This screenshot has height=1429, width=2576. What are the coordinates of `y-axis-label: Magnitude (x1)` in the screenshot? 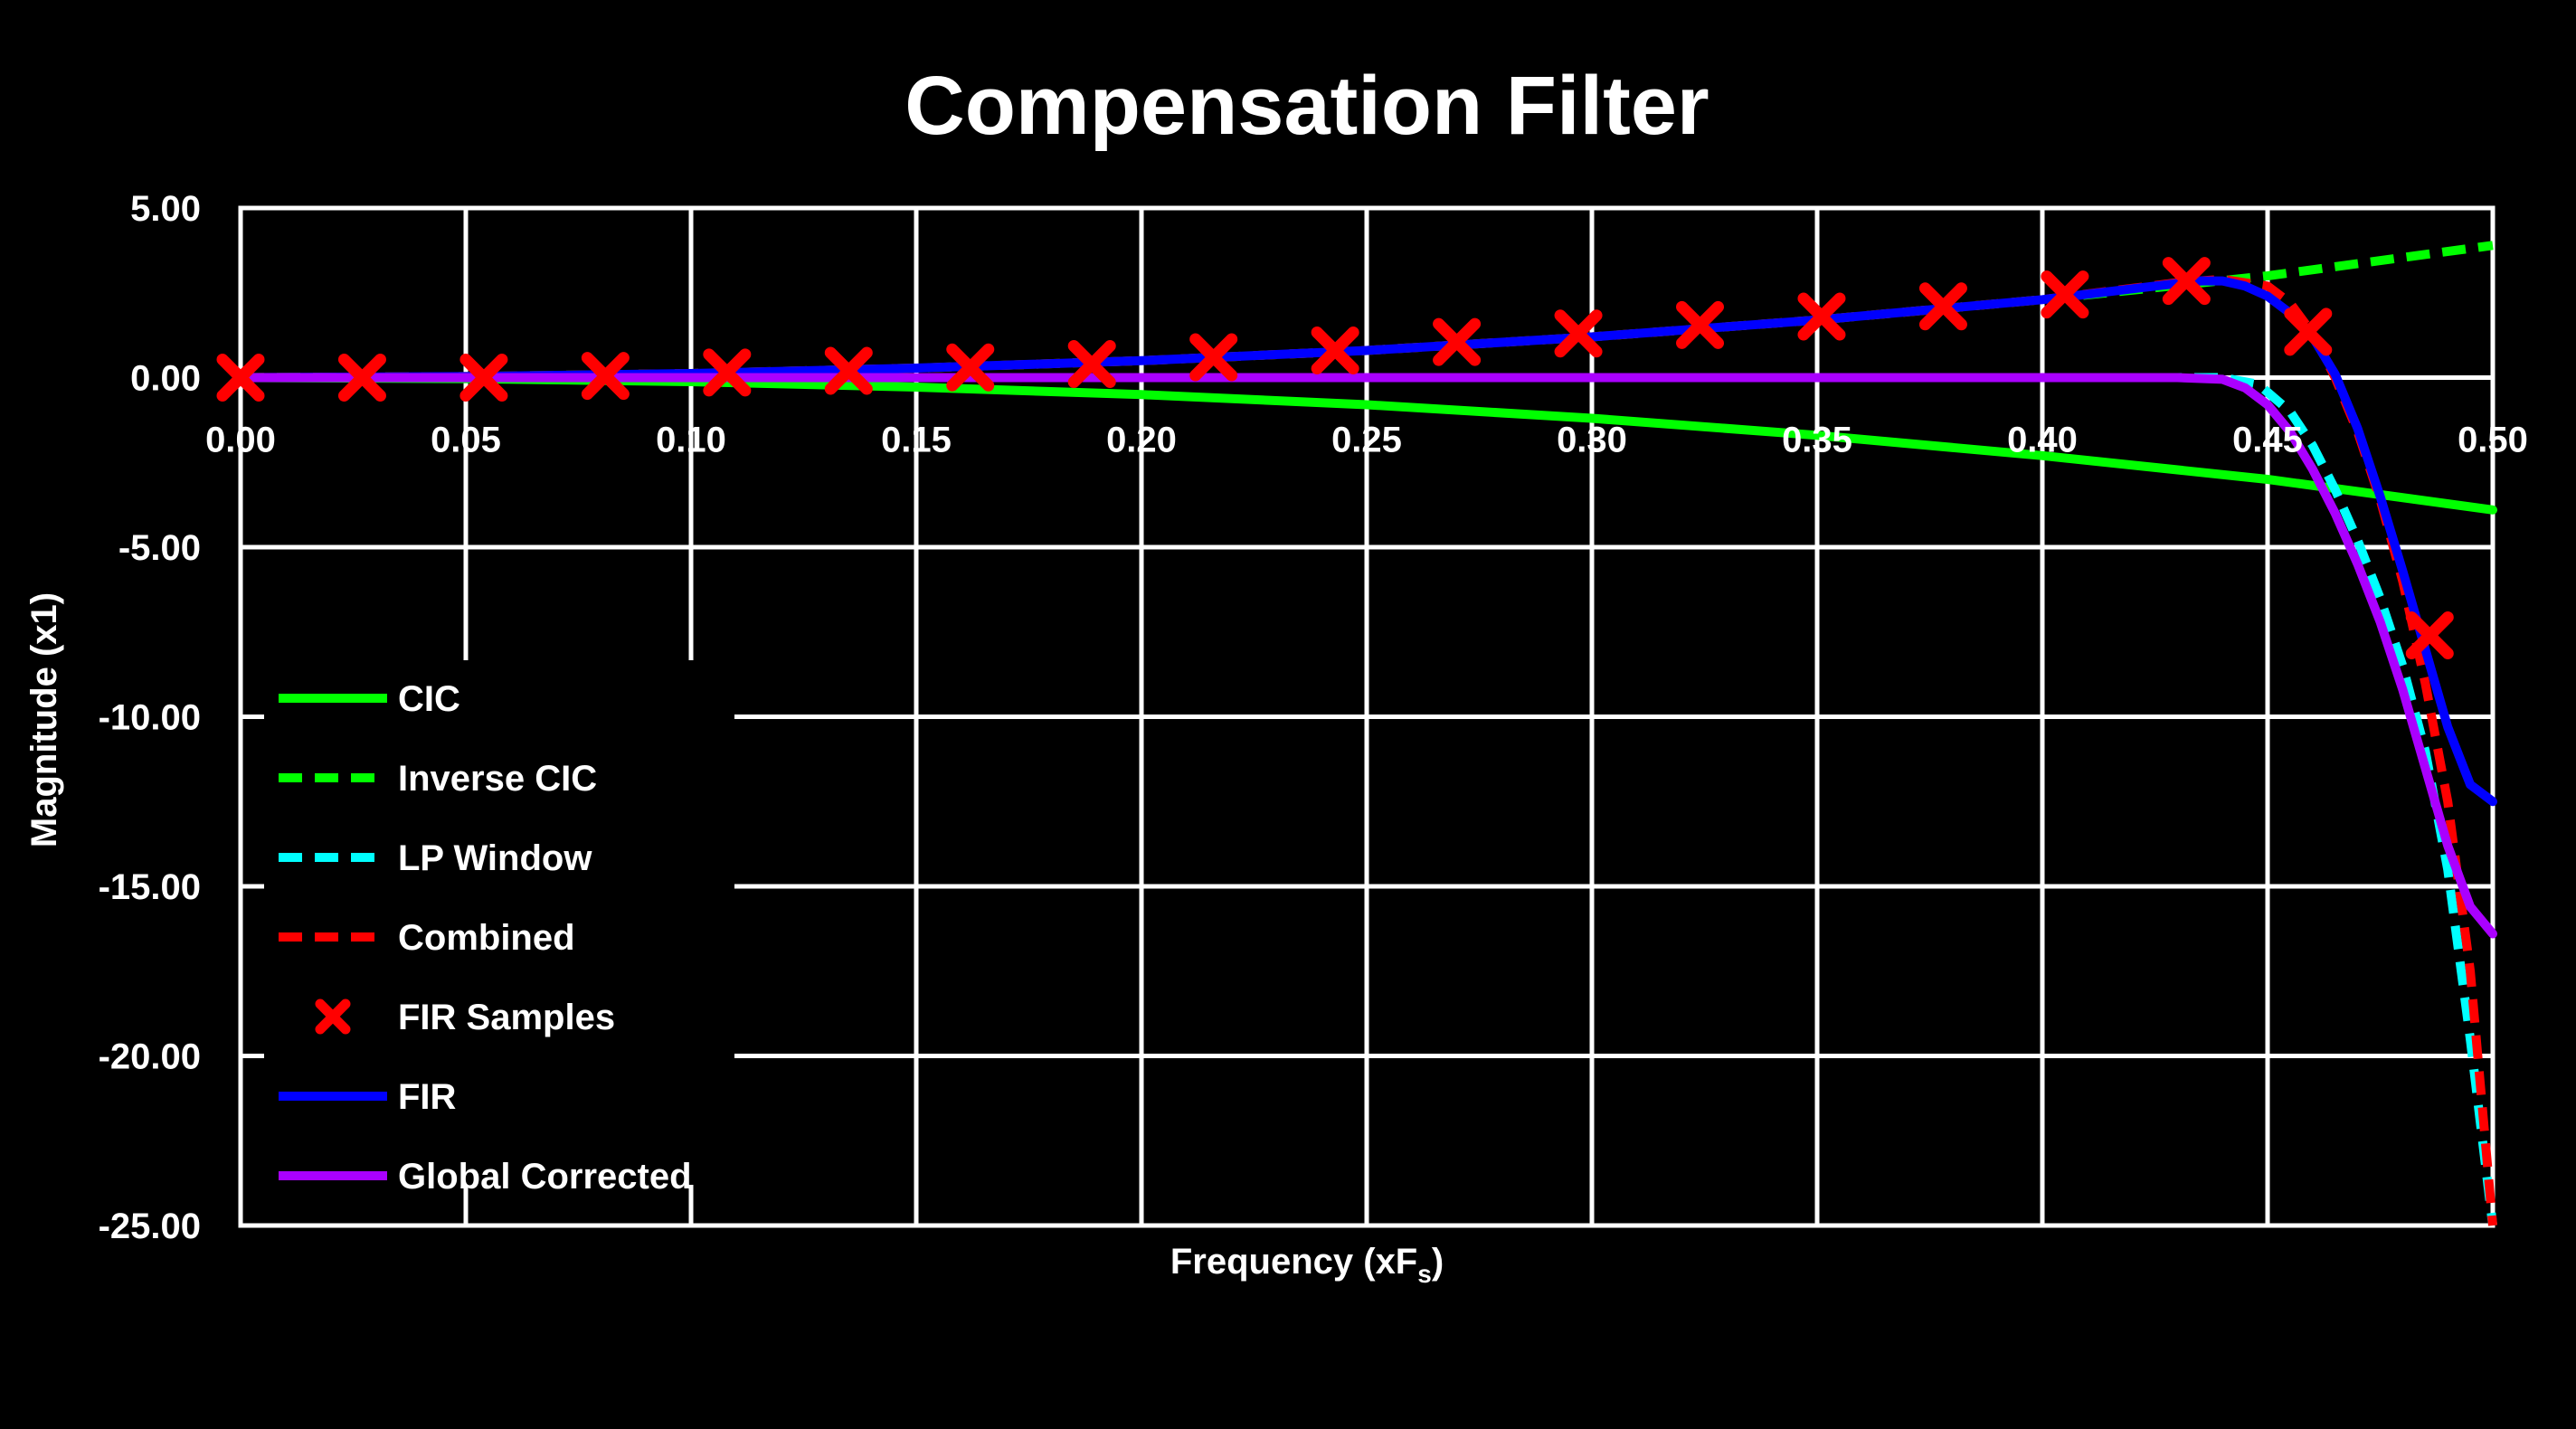 It's located at (44, 719).